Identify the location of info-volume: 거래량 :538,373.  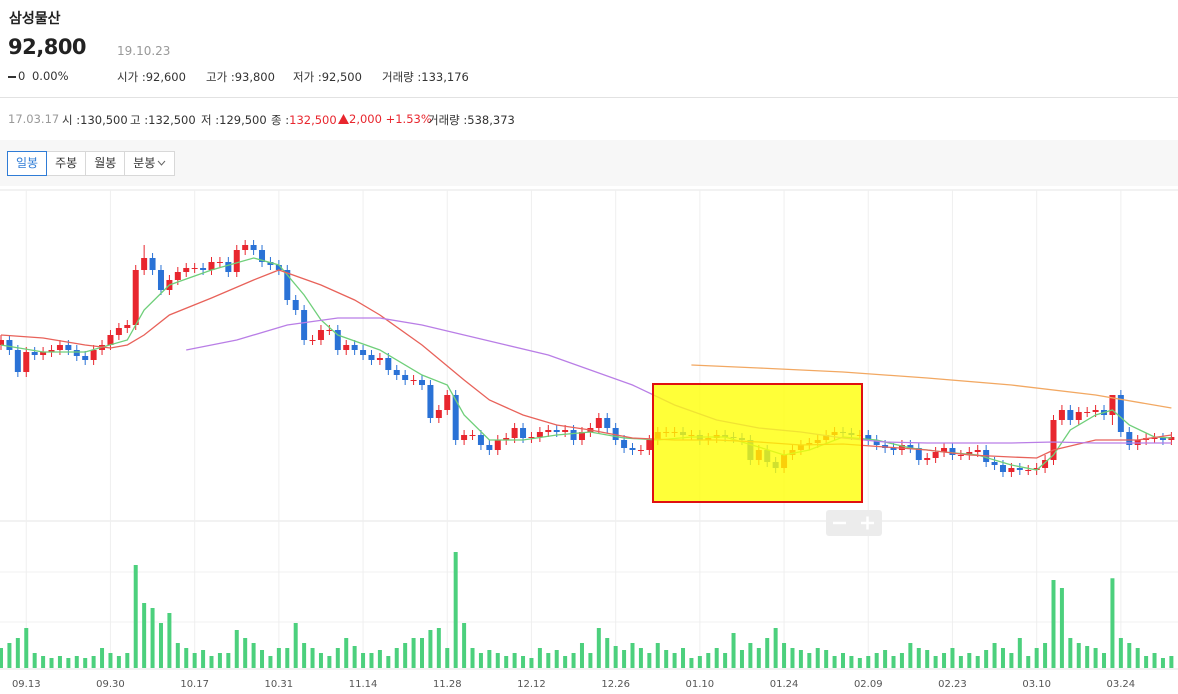
(471, 120).